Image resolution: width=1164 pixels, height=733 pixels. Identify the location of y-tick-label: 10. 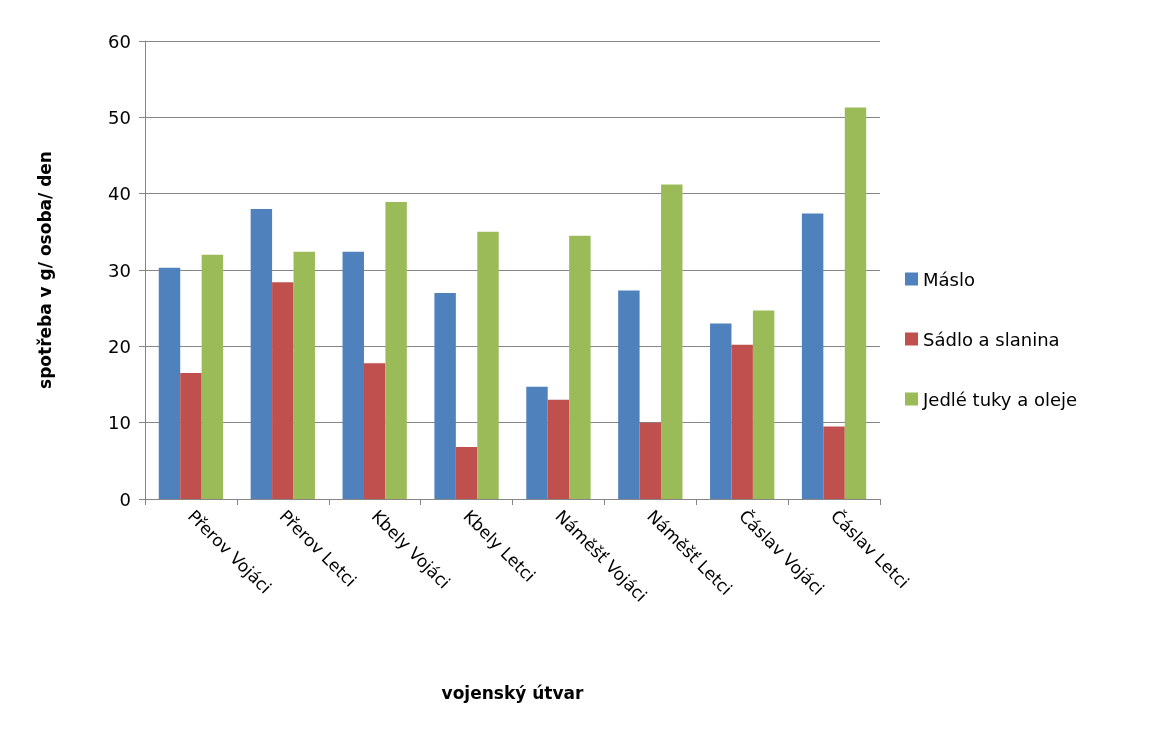
(119, 423).